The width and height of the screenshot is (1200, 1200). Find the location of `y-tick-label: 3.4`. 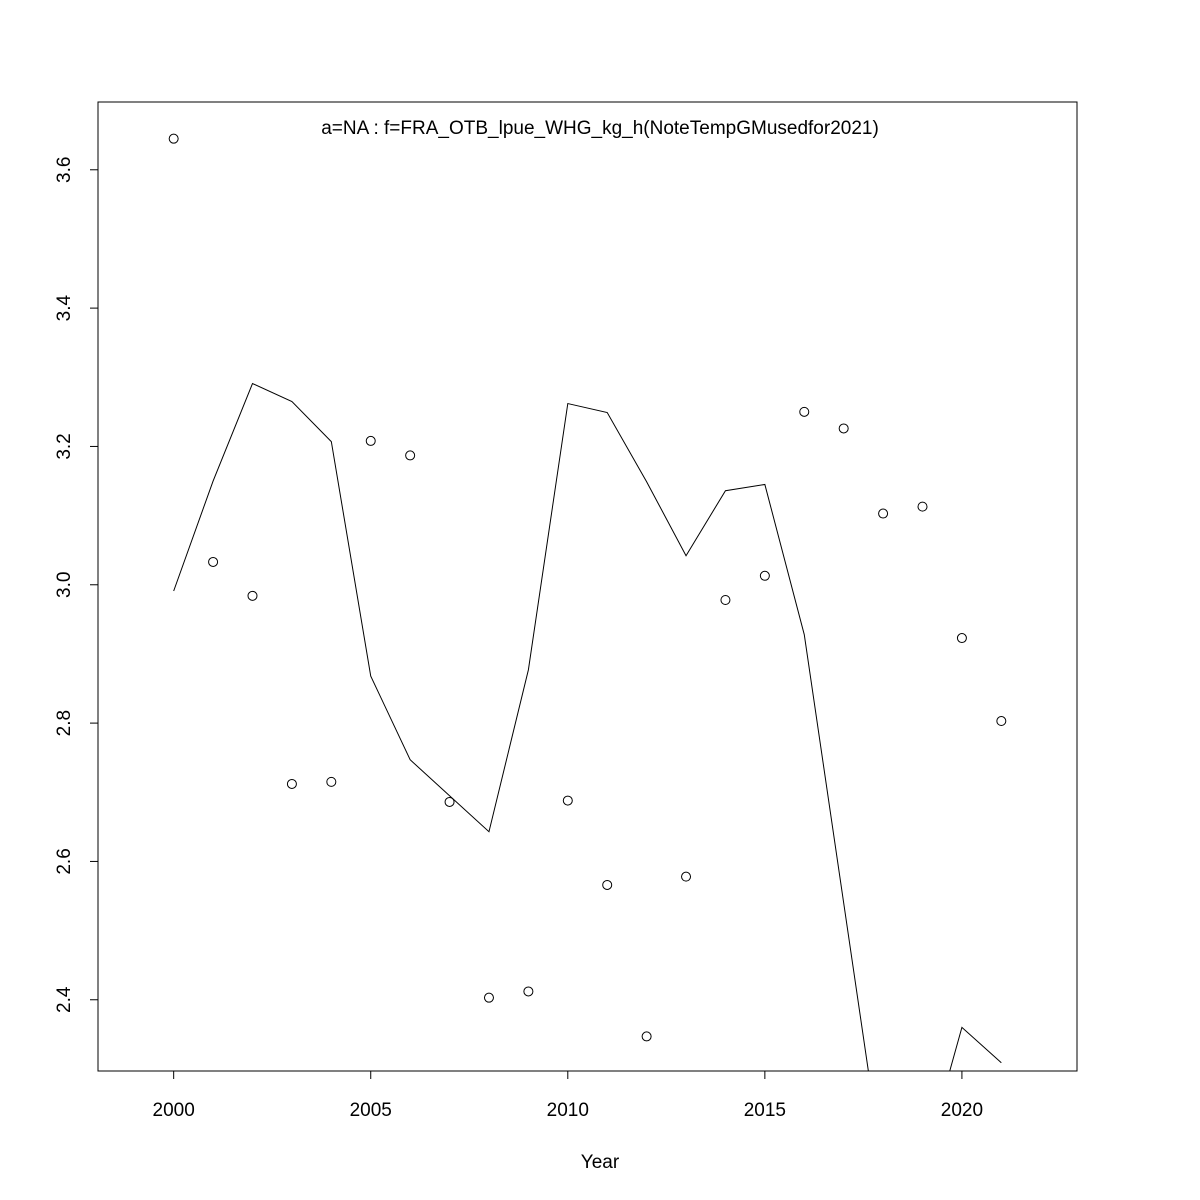

y-tick-label: 3.4 is located at coordinates (64, 307).